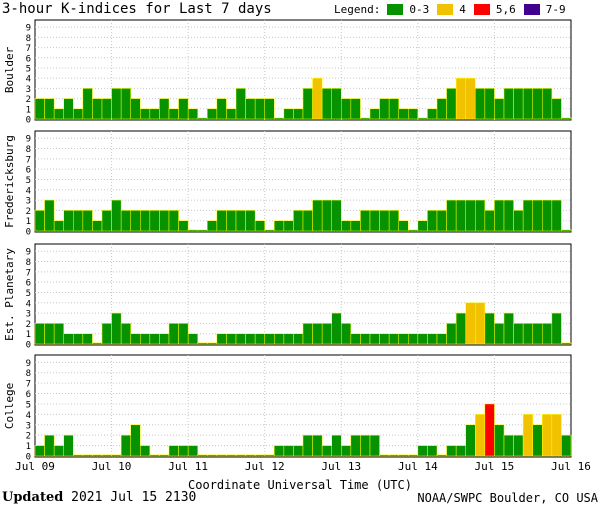 The height and width of the screenshot is (510, 600). I want to click on y-tick-label: 2, so click(28, 325).